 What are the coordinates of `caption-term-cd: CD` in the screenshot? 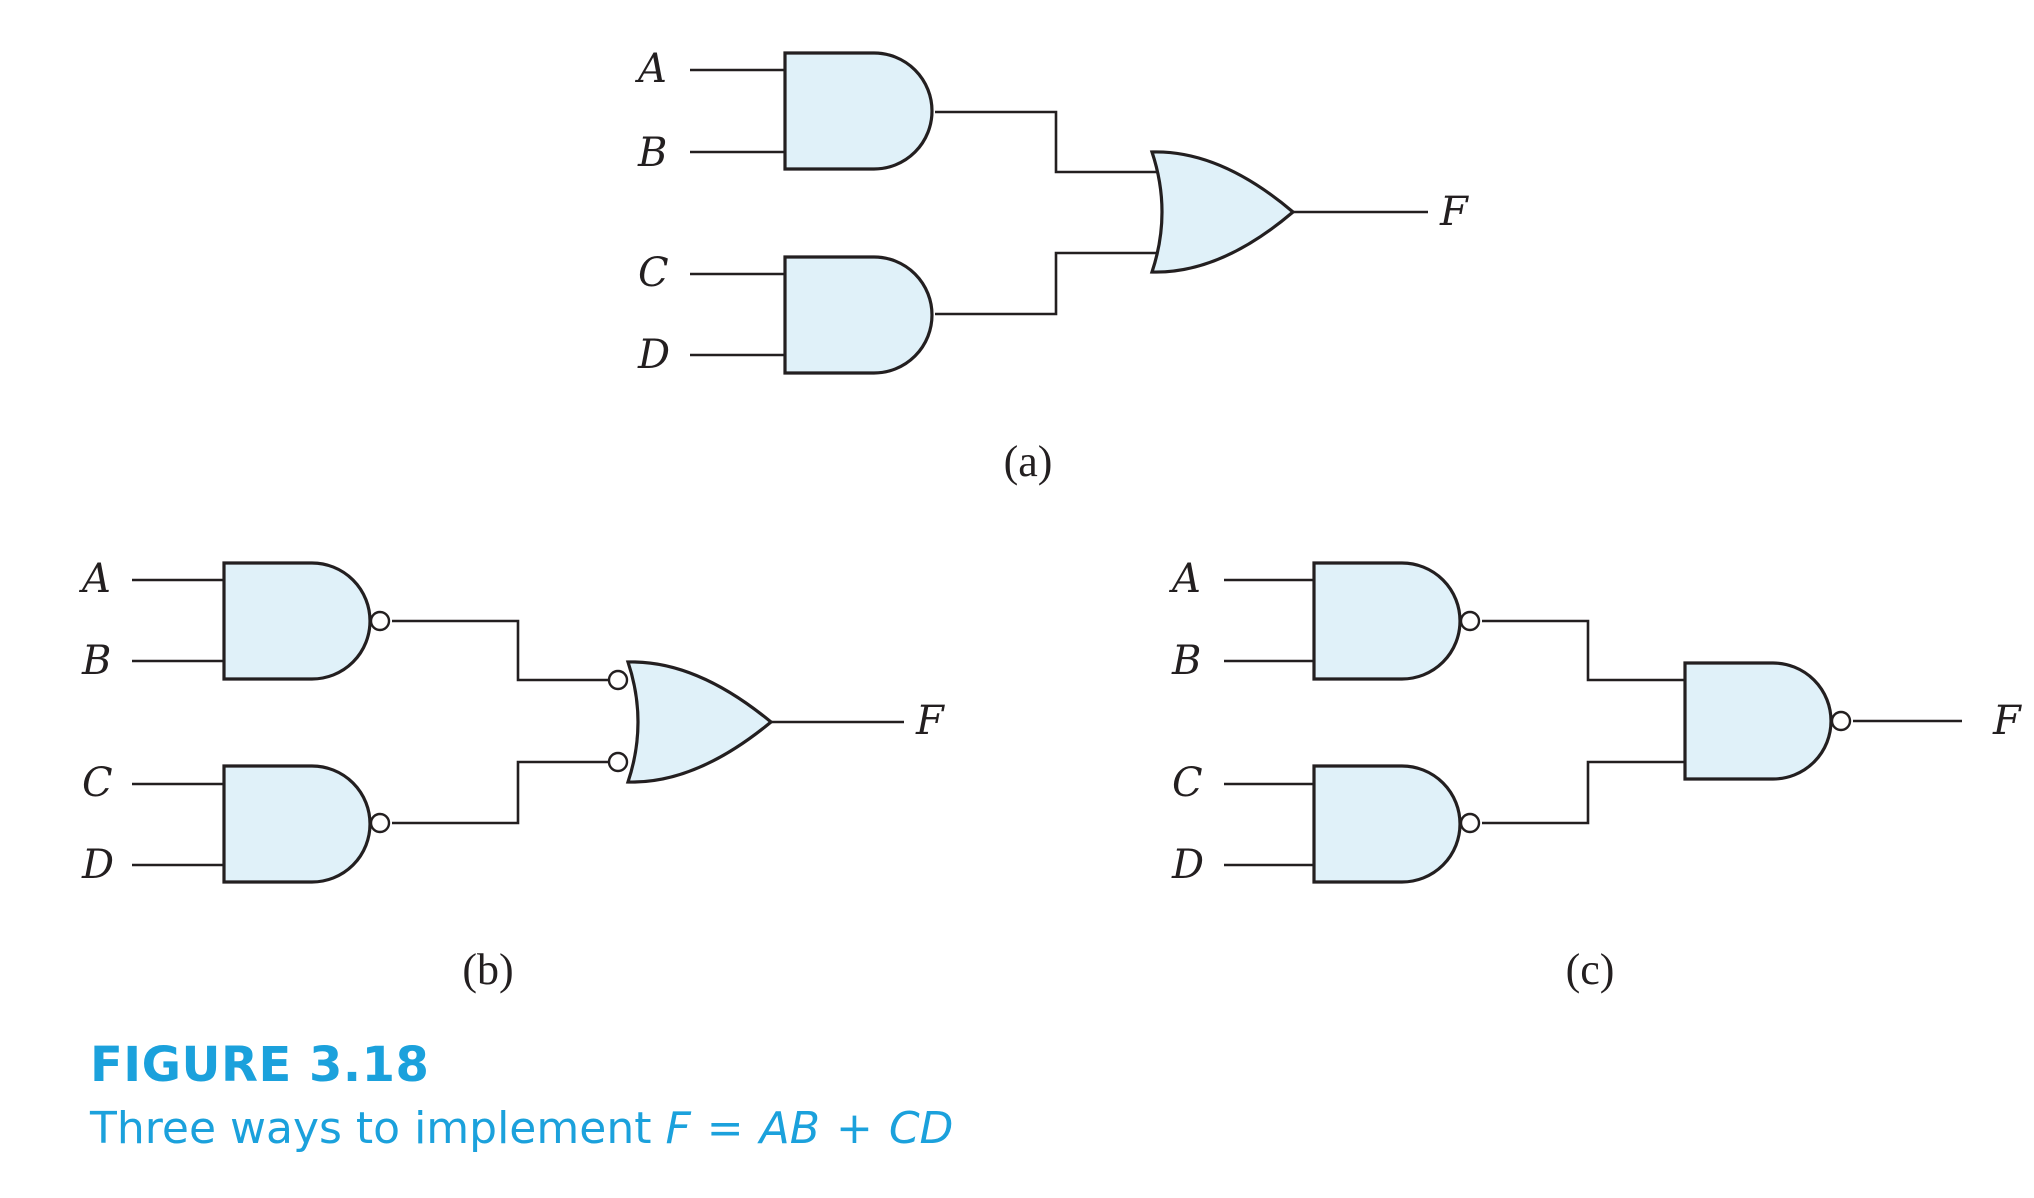 It's located at (921, 1128).